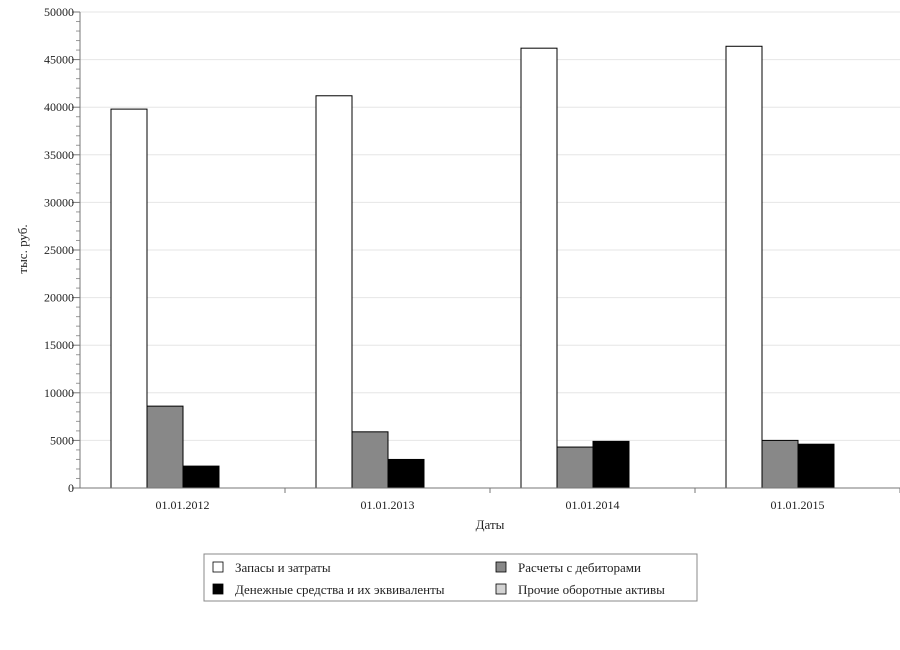 This screenshot has height=650, width=900. Describe the element at coordinates (591, 589) in the screenshot. I see `legend-label: Прочие оборотные активы` at that location.